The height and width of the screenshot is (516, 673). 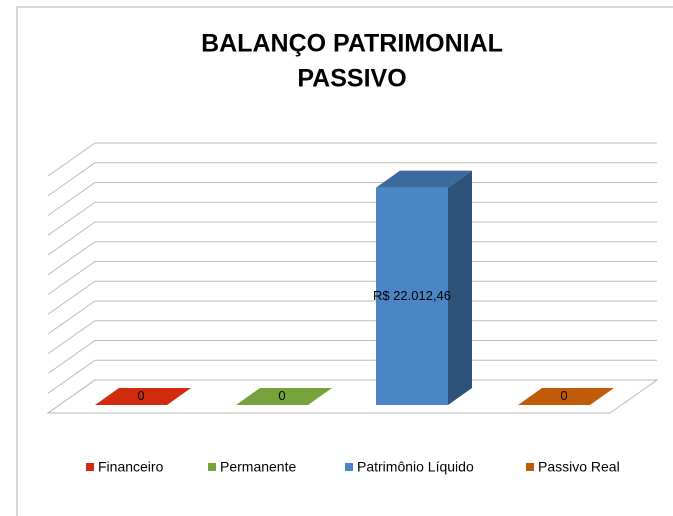 What do you see at coordinates (415, 467) in the screenshot?
I see `legend-label: Patrimônio Líquido` at bounding box center [415, 467].